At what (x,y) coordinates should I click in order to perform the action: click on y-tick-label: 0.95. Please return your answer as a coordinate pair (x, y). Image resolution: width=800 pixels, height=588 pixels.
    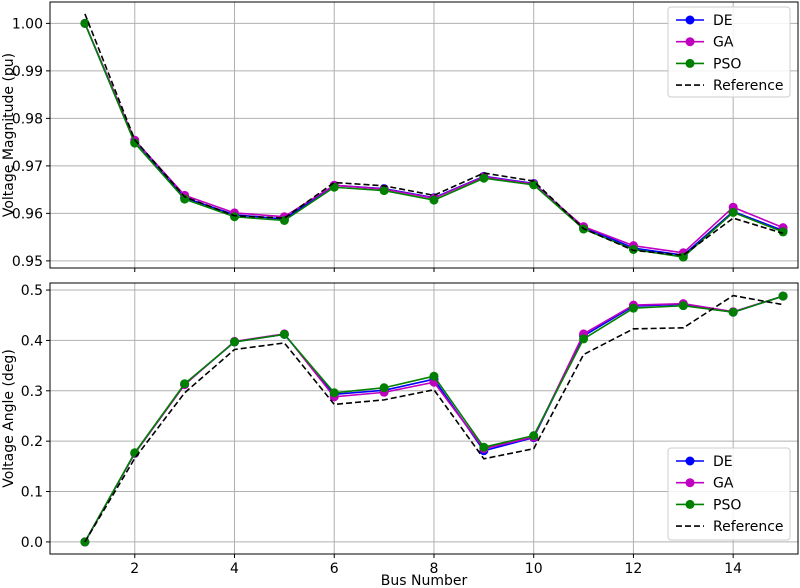
    Looking at the image, I should click on (27, 262).